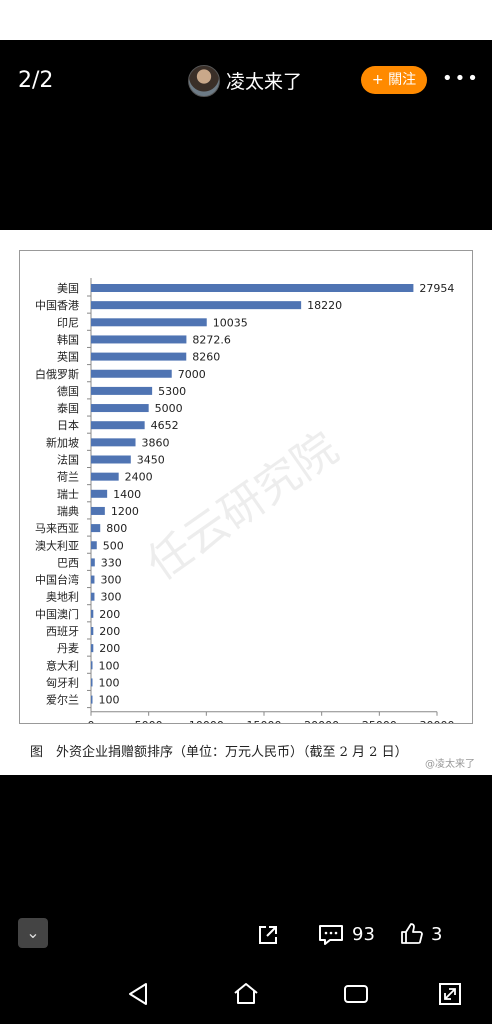  What do you see at coordinates (363, 934) in the screenshot?
I see `comment-count: 93` at bounding box center [363, 934].